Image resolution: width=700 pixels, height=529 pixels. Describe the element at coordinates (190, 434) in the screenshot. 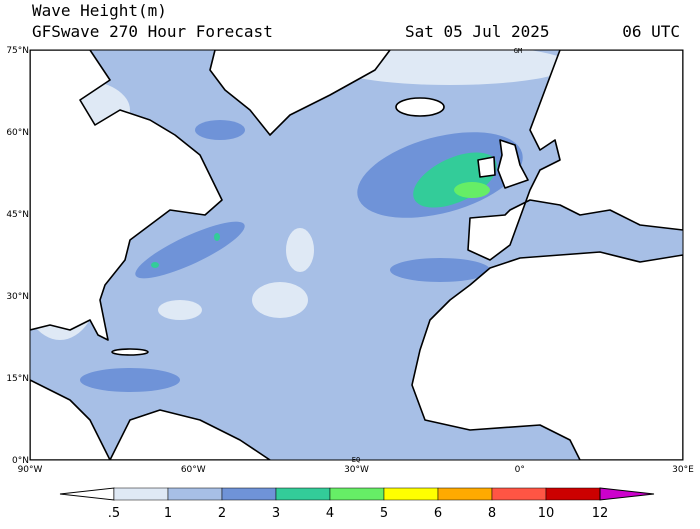

I see `south-america` at that location.